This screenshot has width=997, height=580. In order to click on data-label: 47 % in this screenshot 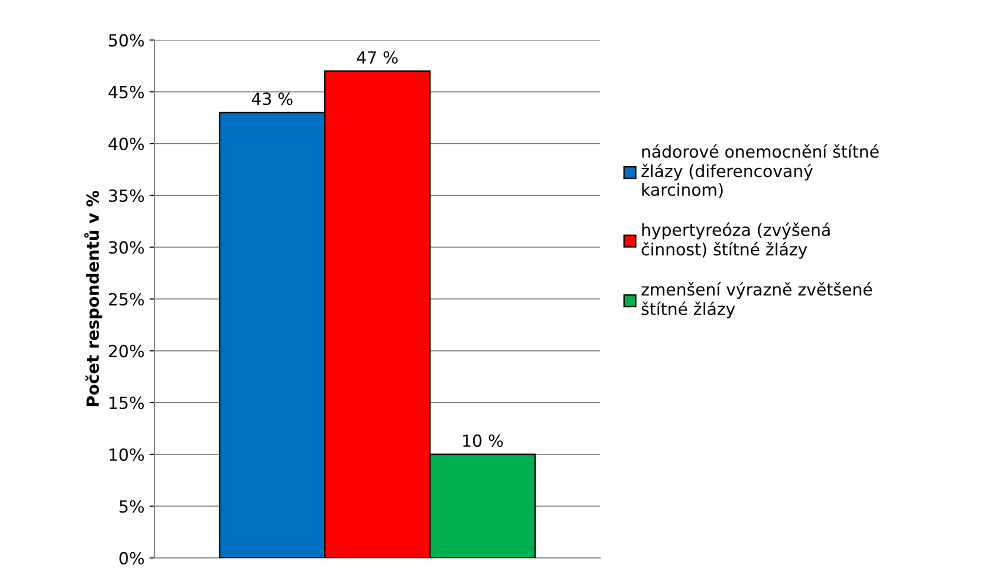, I will do `click(377, 57)`.